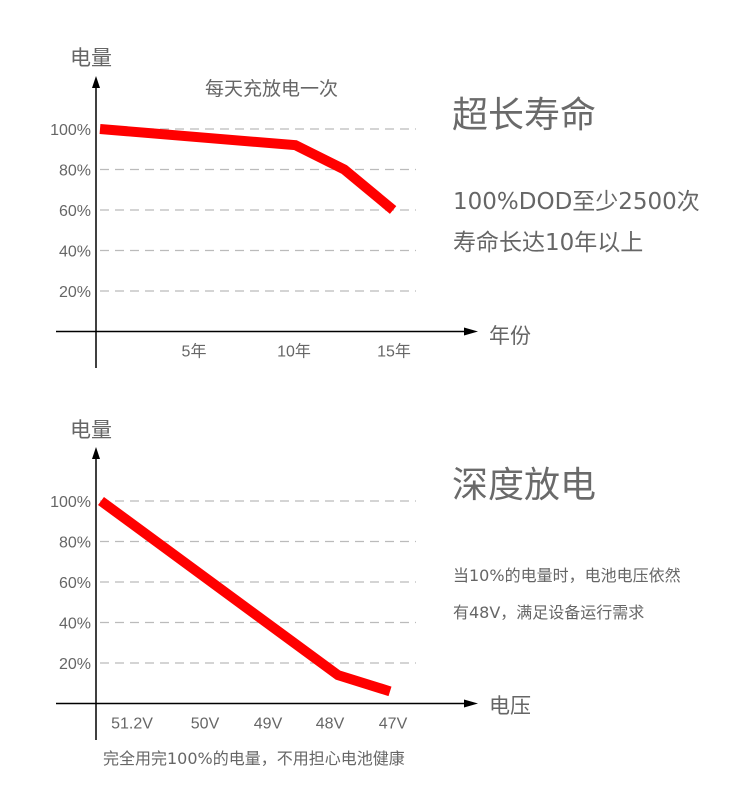 The height and width of the screenshot is (800, 750). I want to click on chart2-y-tick-label: 60%, so click(75, 583).